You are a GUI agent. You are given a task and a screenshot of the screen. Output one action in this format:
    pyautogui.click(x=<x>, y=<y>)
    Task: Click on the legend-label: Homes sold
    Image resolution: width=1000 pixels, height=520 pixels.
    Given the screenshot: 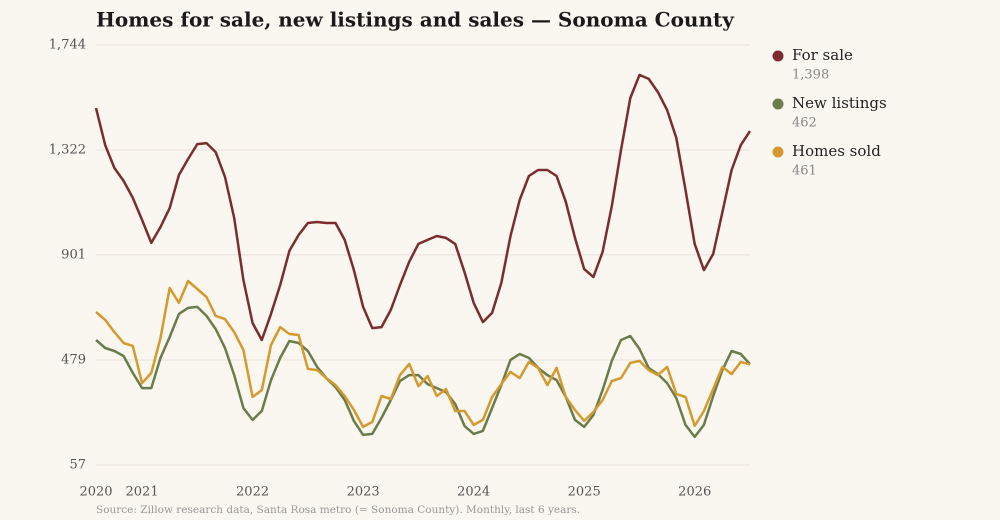 What is the action you would take?
    pyautogui.click(x=836, y=151)
    